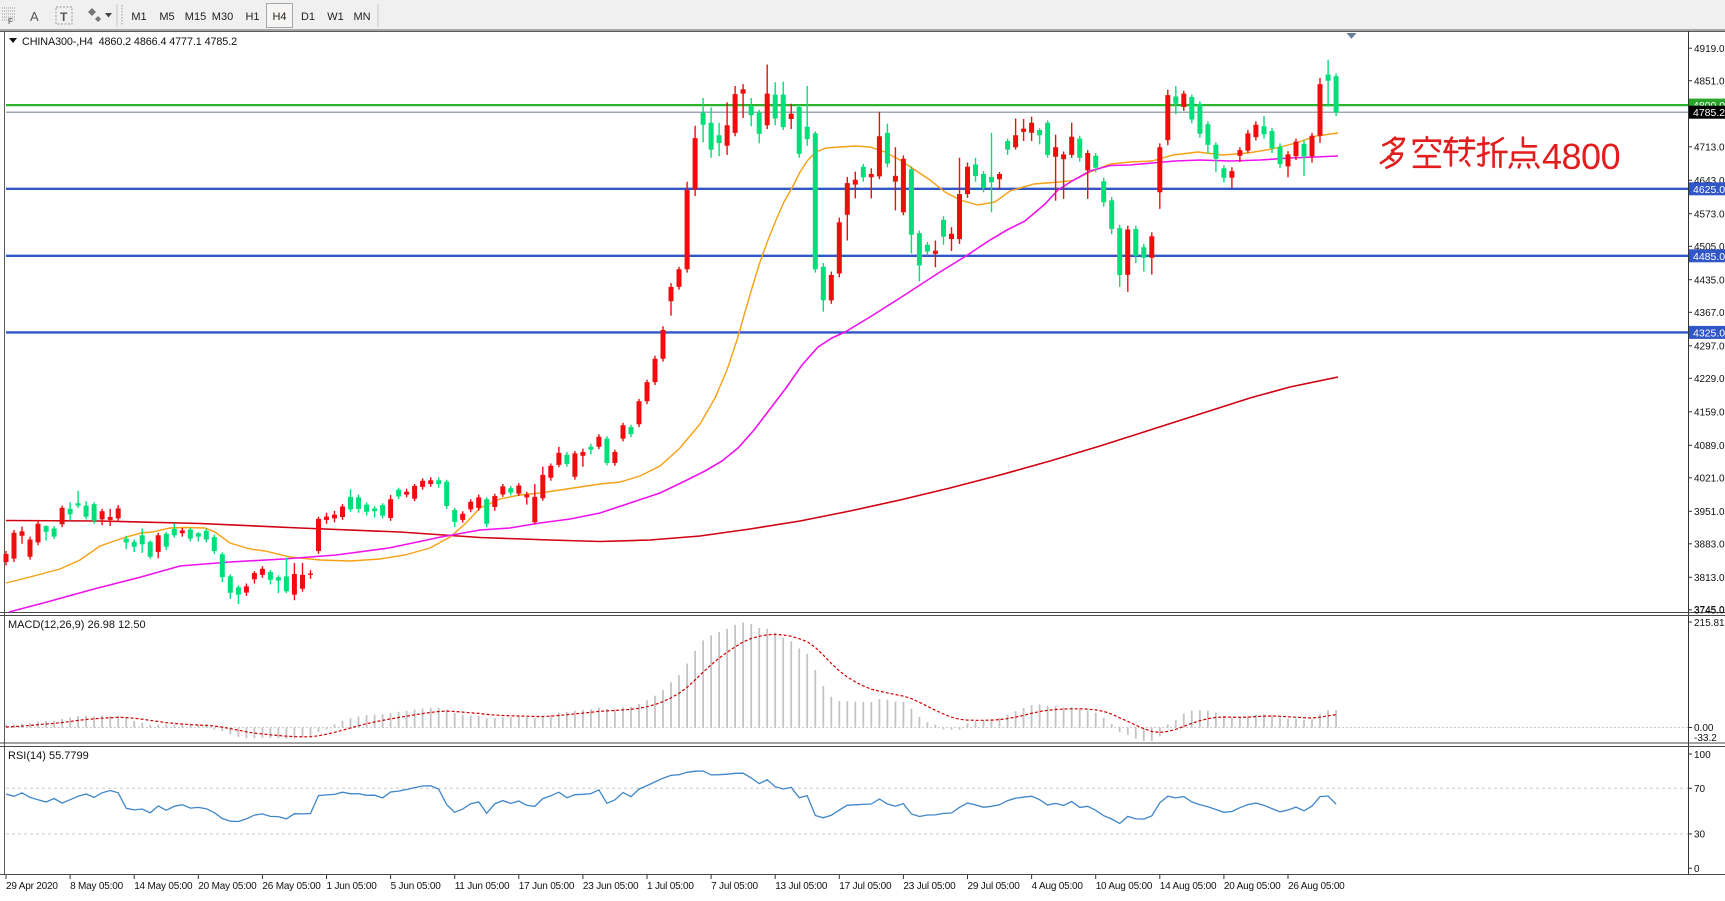 The image size is (1725, 901). What do you see at coordinates (138, 17) in the screenshot?
I see `svg-text: M1` at bounding box center [138, 17].